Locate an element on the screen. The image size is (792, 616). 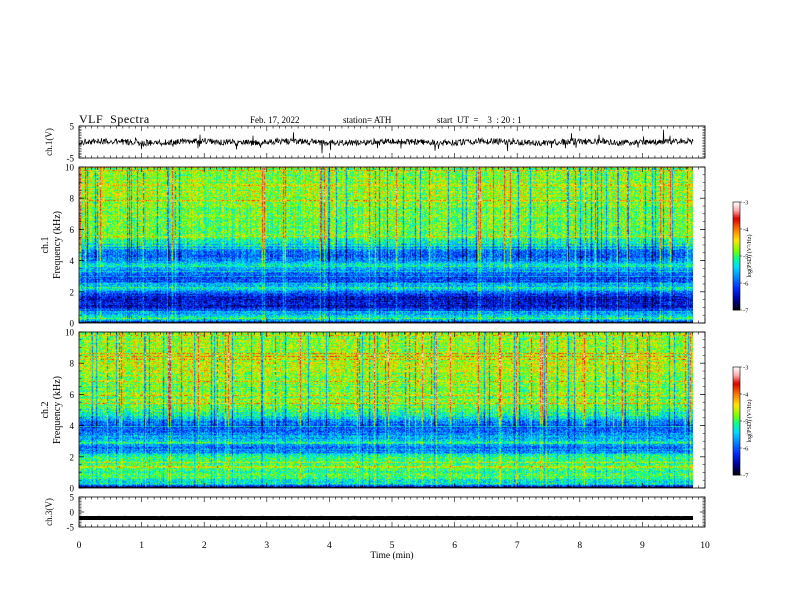
ch2-spectrogram-channel-label: ch.2 is located at coordinates (45, 410).